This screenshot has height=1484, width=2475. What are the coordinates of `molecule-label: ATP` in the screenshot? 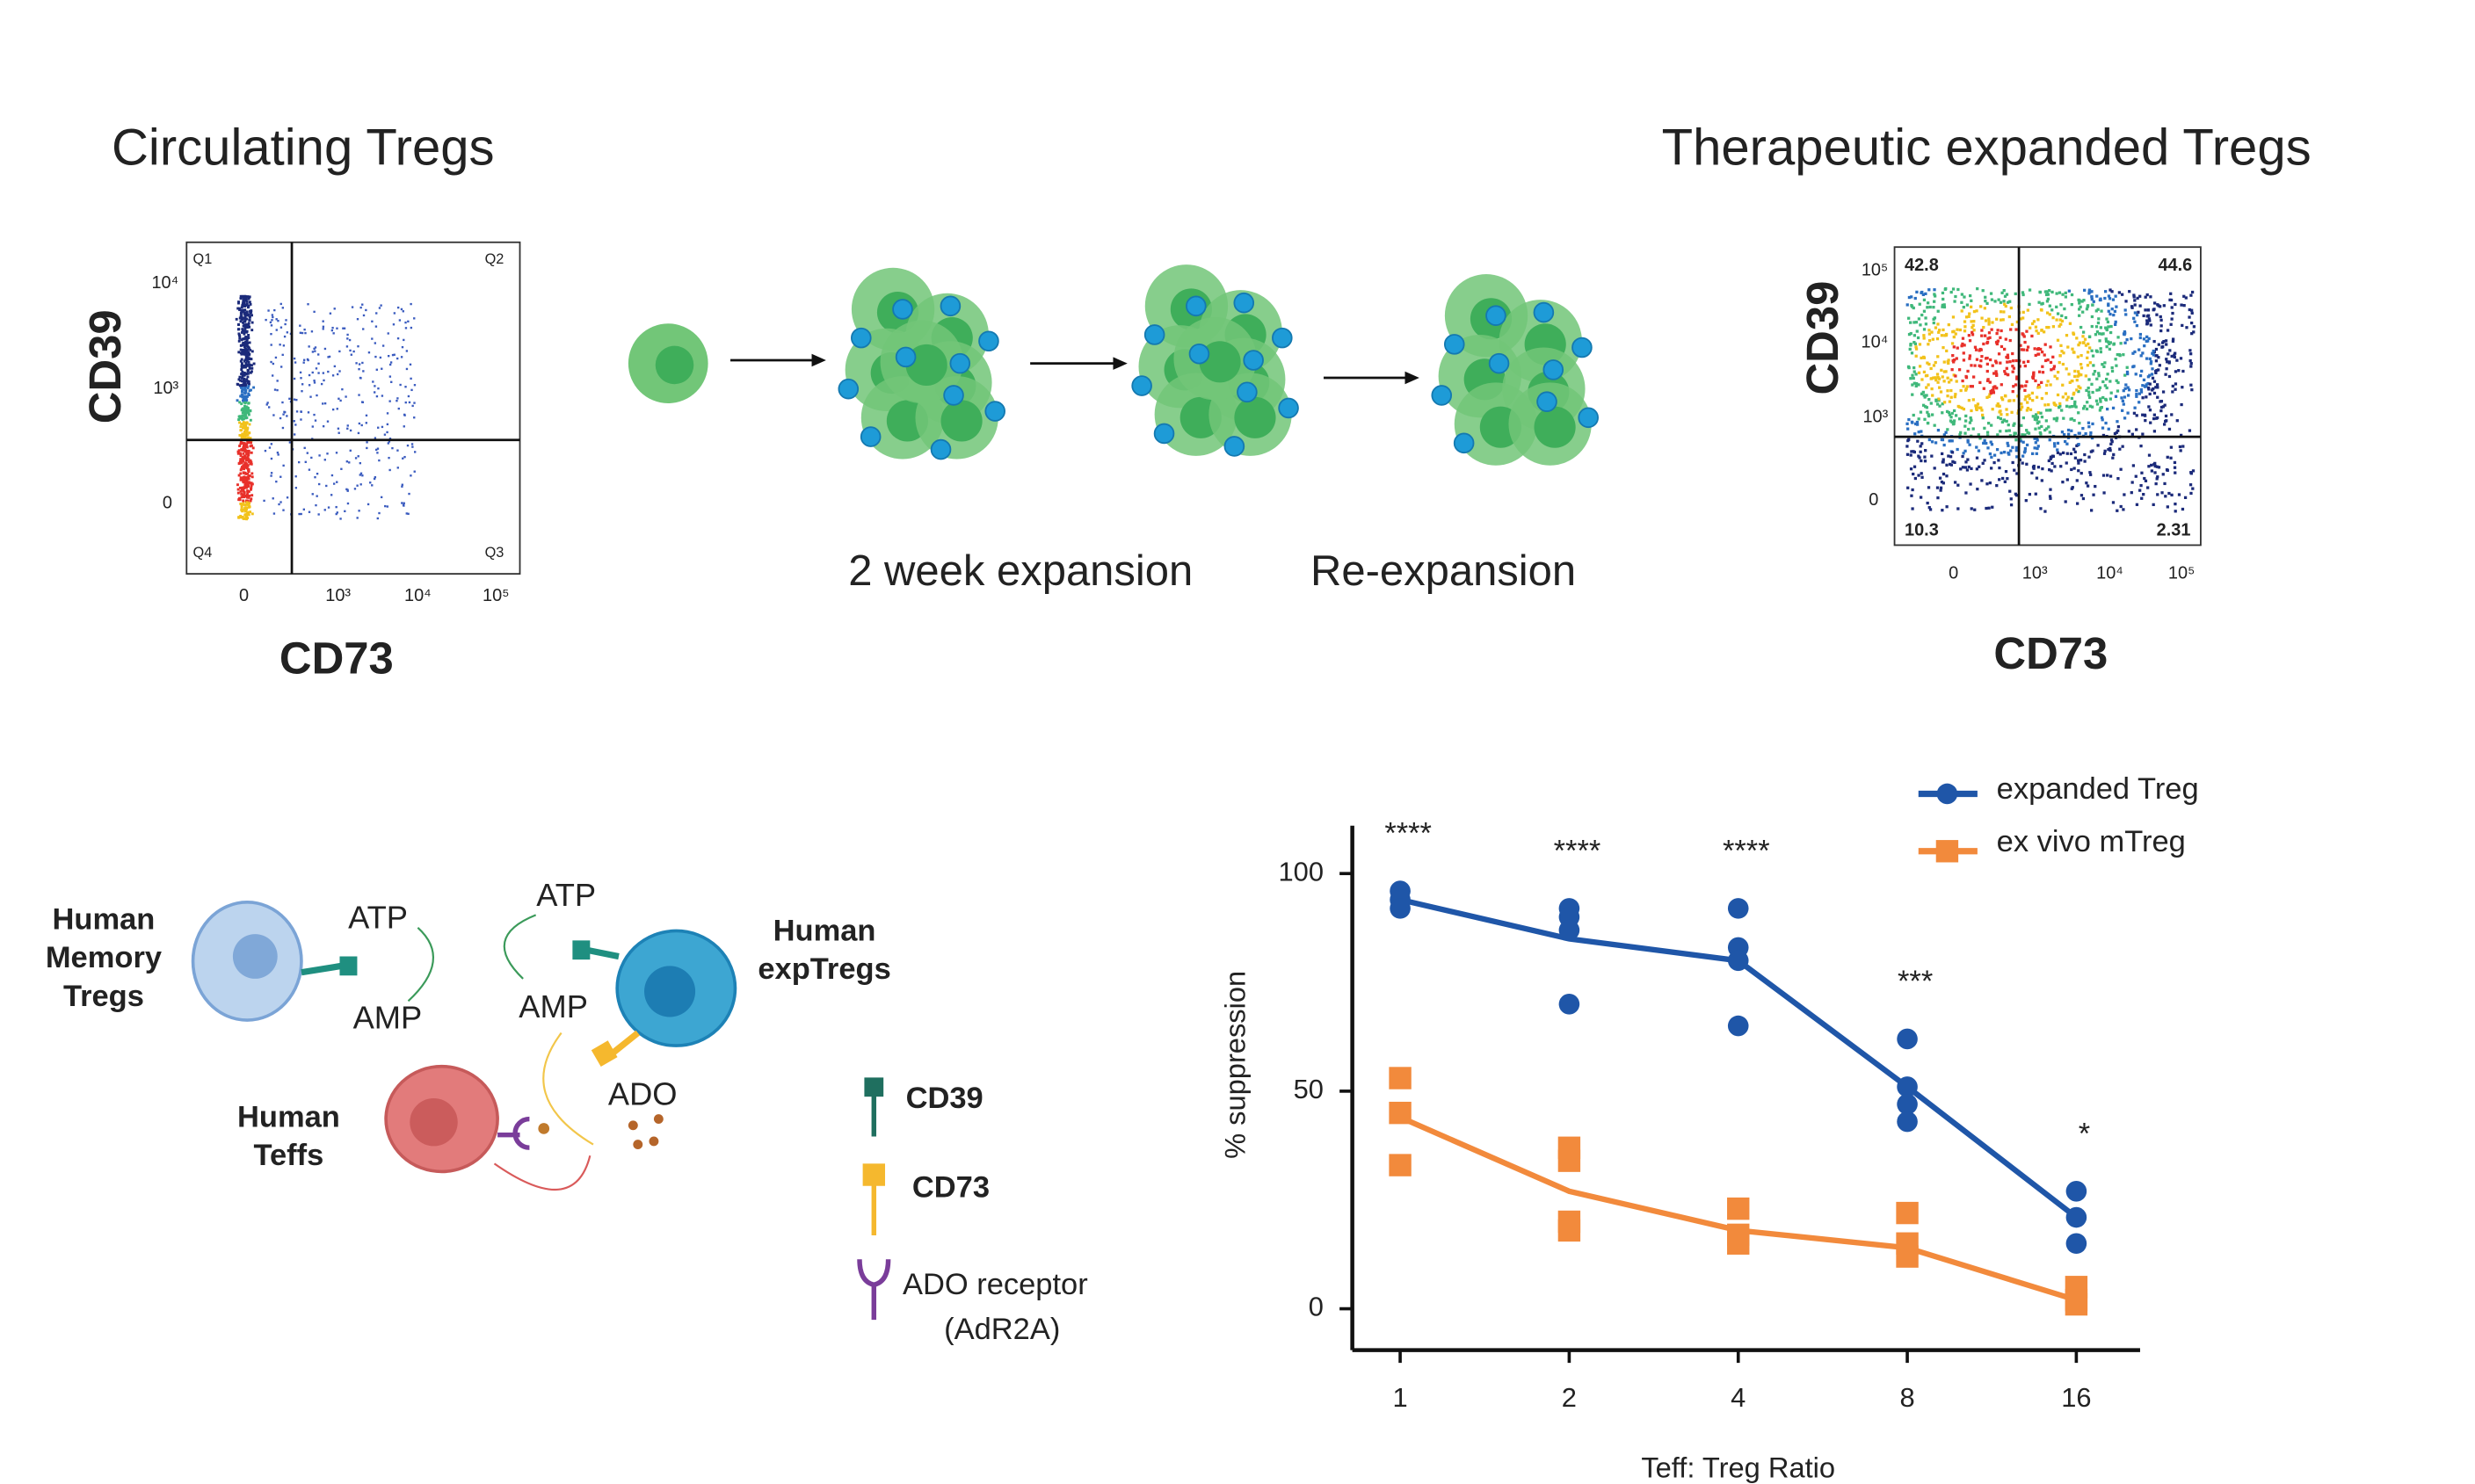 It's located at (566, 895).